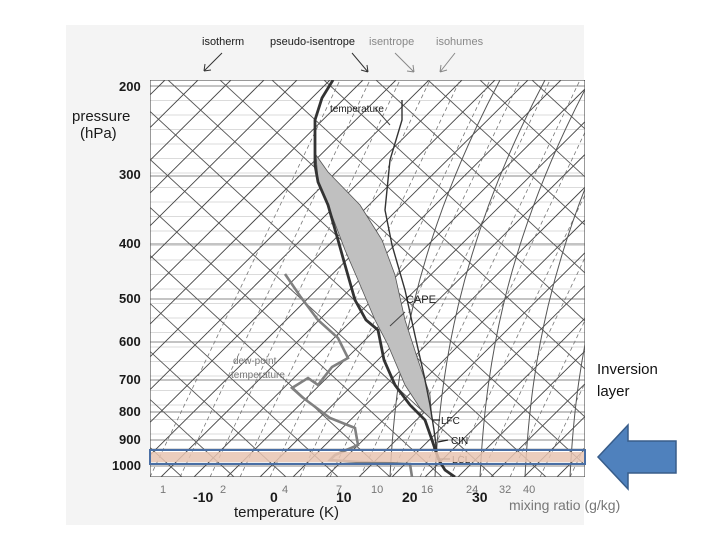 Image resolution: width=720 pixels, height=540 pixels. I want to click on temperature-annotation: temperature, so click(357, 109).